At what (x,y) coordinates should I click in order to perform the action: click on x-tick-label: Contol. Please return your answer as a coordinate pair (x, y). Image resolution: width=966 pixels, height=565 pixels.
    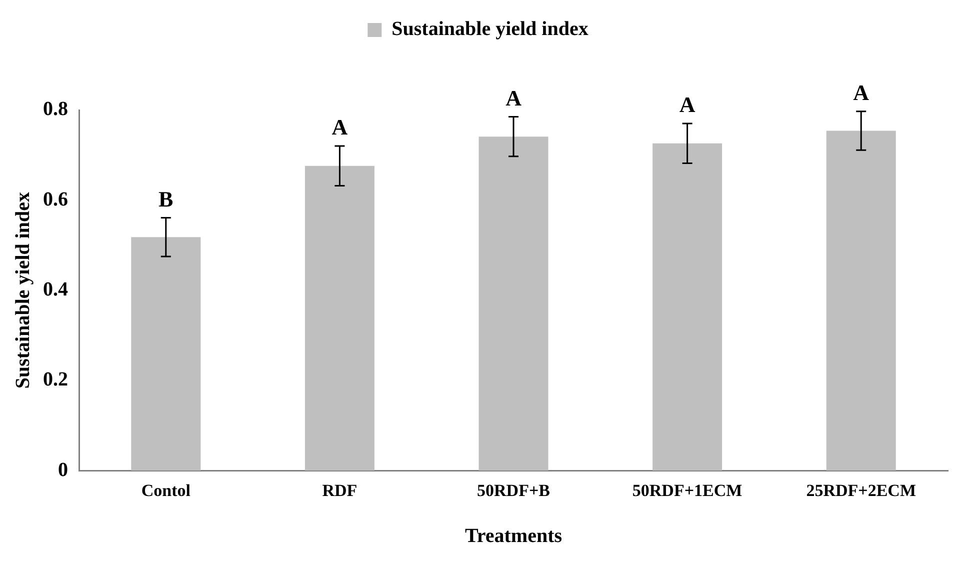
    Looking at the image, I should click on (166, 490).